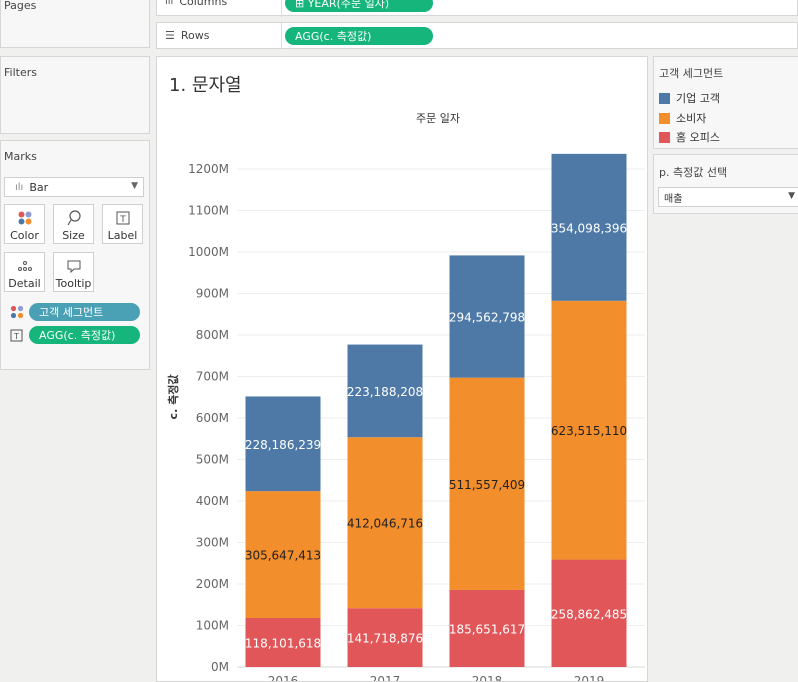  Describe the element at coordinates (691, 73) in the screenshot. I see `legend-title: 고객 세그먼트` at that location.